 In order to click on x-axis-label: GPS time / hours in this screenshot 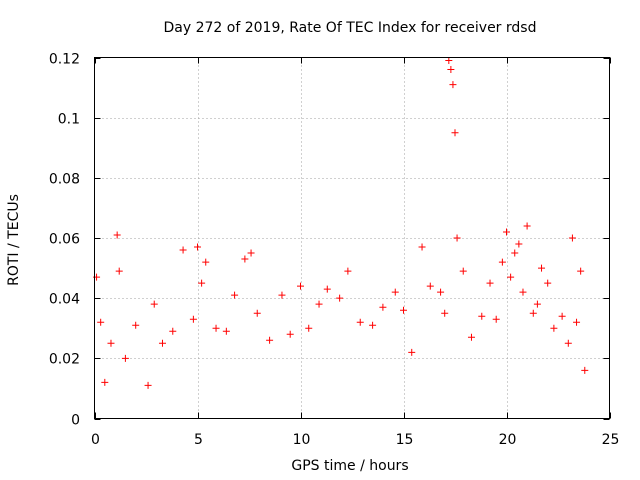, I will do `click(349, 466)`.